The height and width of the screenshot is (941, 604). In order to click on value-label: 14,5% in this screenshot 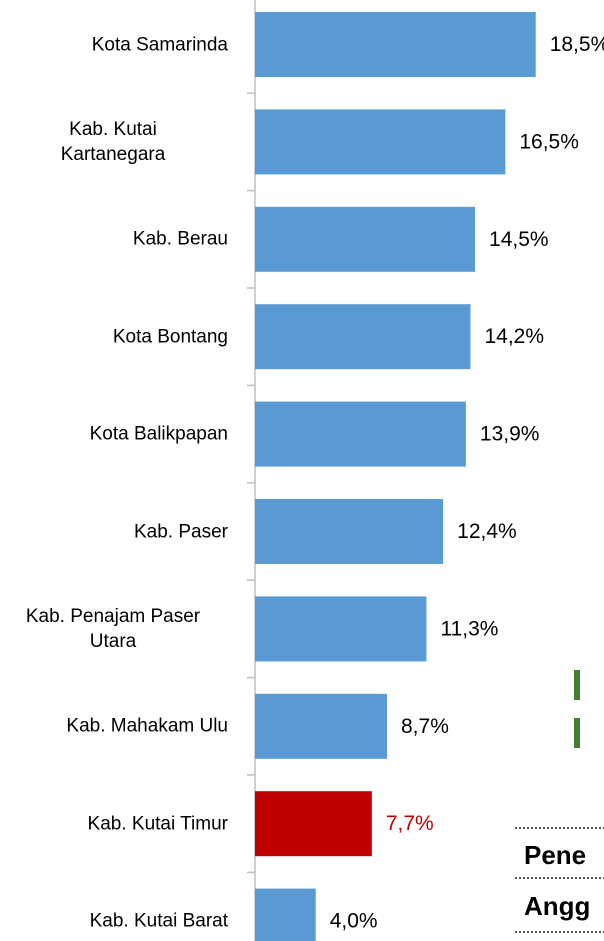, I will do `click(519, 239)`.